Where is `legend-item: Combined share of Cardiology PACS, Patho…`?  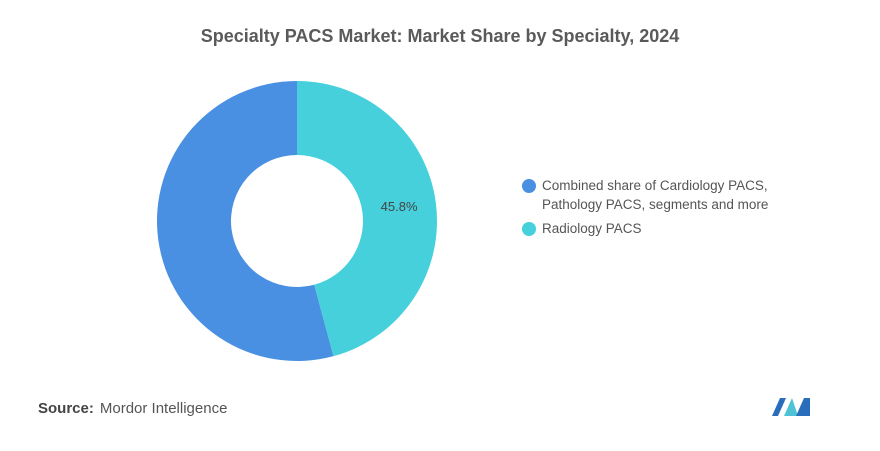
legend-item: Combined share of Cardiology PACS, Patho… is located at coordinates (667, 195).